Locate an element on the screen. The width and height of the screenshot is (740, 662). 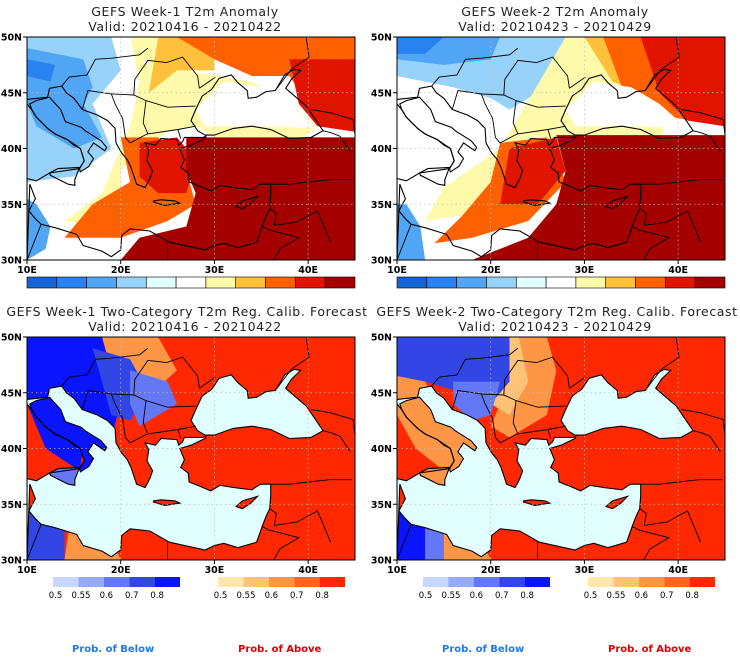
prob-below-colorbar-label: 0.7 is located at coordinates (132, 596).